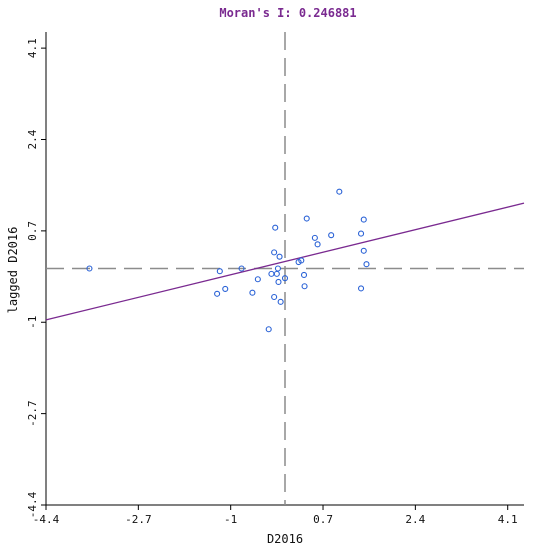 This screenshot has width=533, height=550. What do you see at coordinates (138, 519) in the screenshot?
I see `x-tick-label: -2.7` at bounding box center [138, 519].